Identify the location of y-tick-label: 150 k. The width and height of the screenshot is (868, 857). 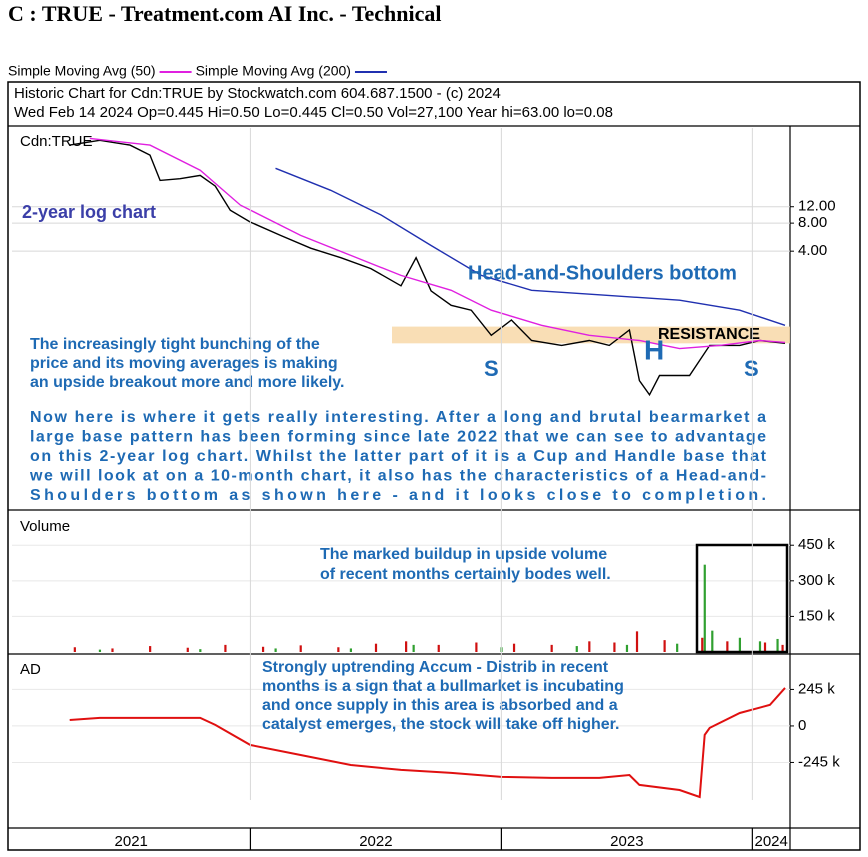
(816, 615).